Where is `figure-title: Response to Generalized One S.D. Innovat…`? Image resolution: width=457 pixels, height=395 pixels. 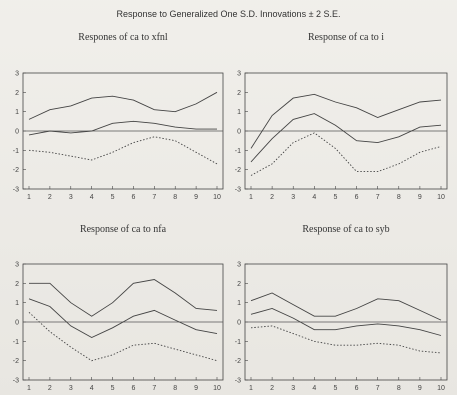 figure-title: Response to Generalized One S.D. Innovat… is located at coordinates (228, 14).